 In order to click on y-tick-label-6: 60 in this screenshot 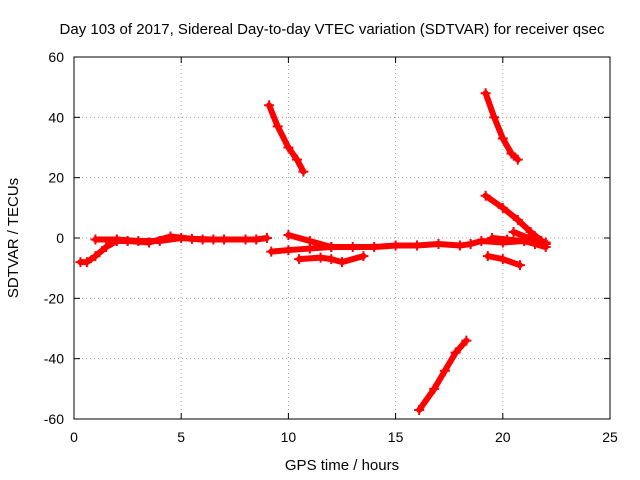, I will do `click(56, 57)`.